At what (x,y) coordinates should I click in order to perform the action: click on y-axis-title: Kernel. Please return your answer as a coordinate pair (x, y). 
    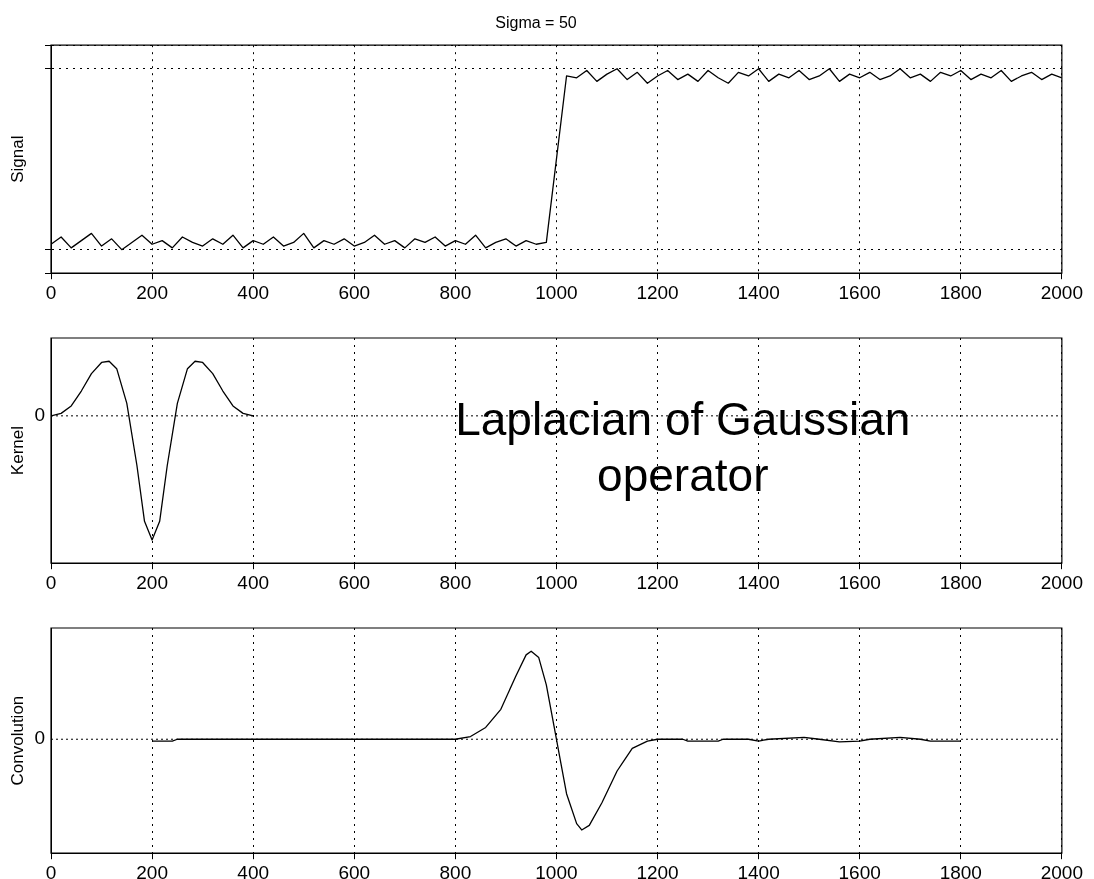
    Looking at the image, I should click on (17, 451).